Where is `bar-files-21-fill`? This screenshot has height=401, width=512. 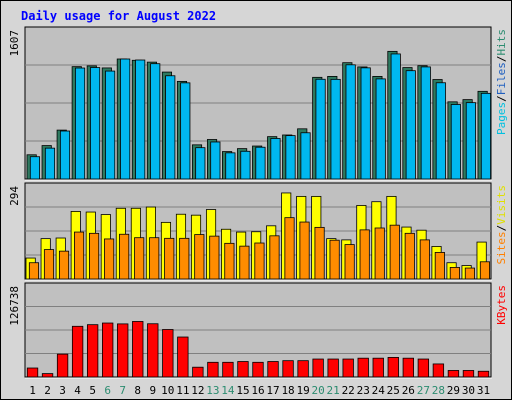
bar-files-21-fill is located at coordinates (335, 129).